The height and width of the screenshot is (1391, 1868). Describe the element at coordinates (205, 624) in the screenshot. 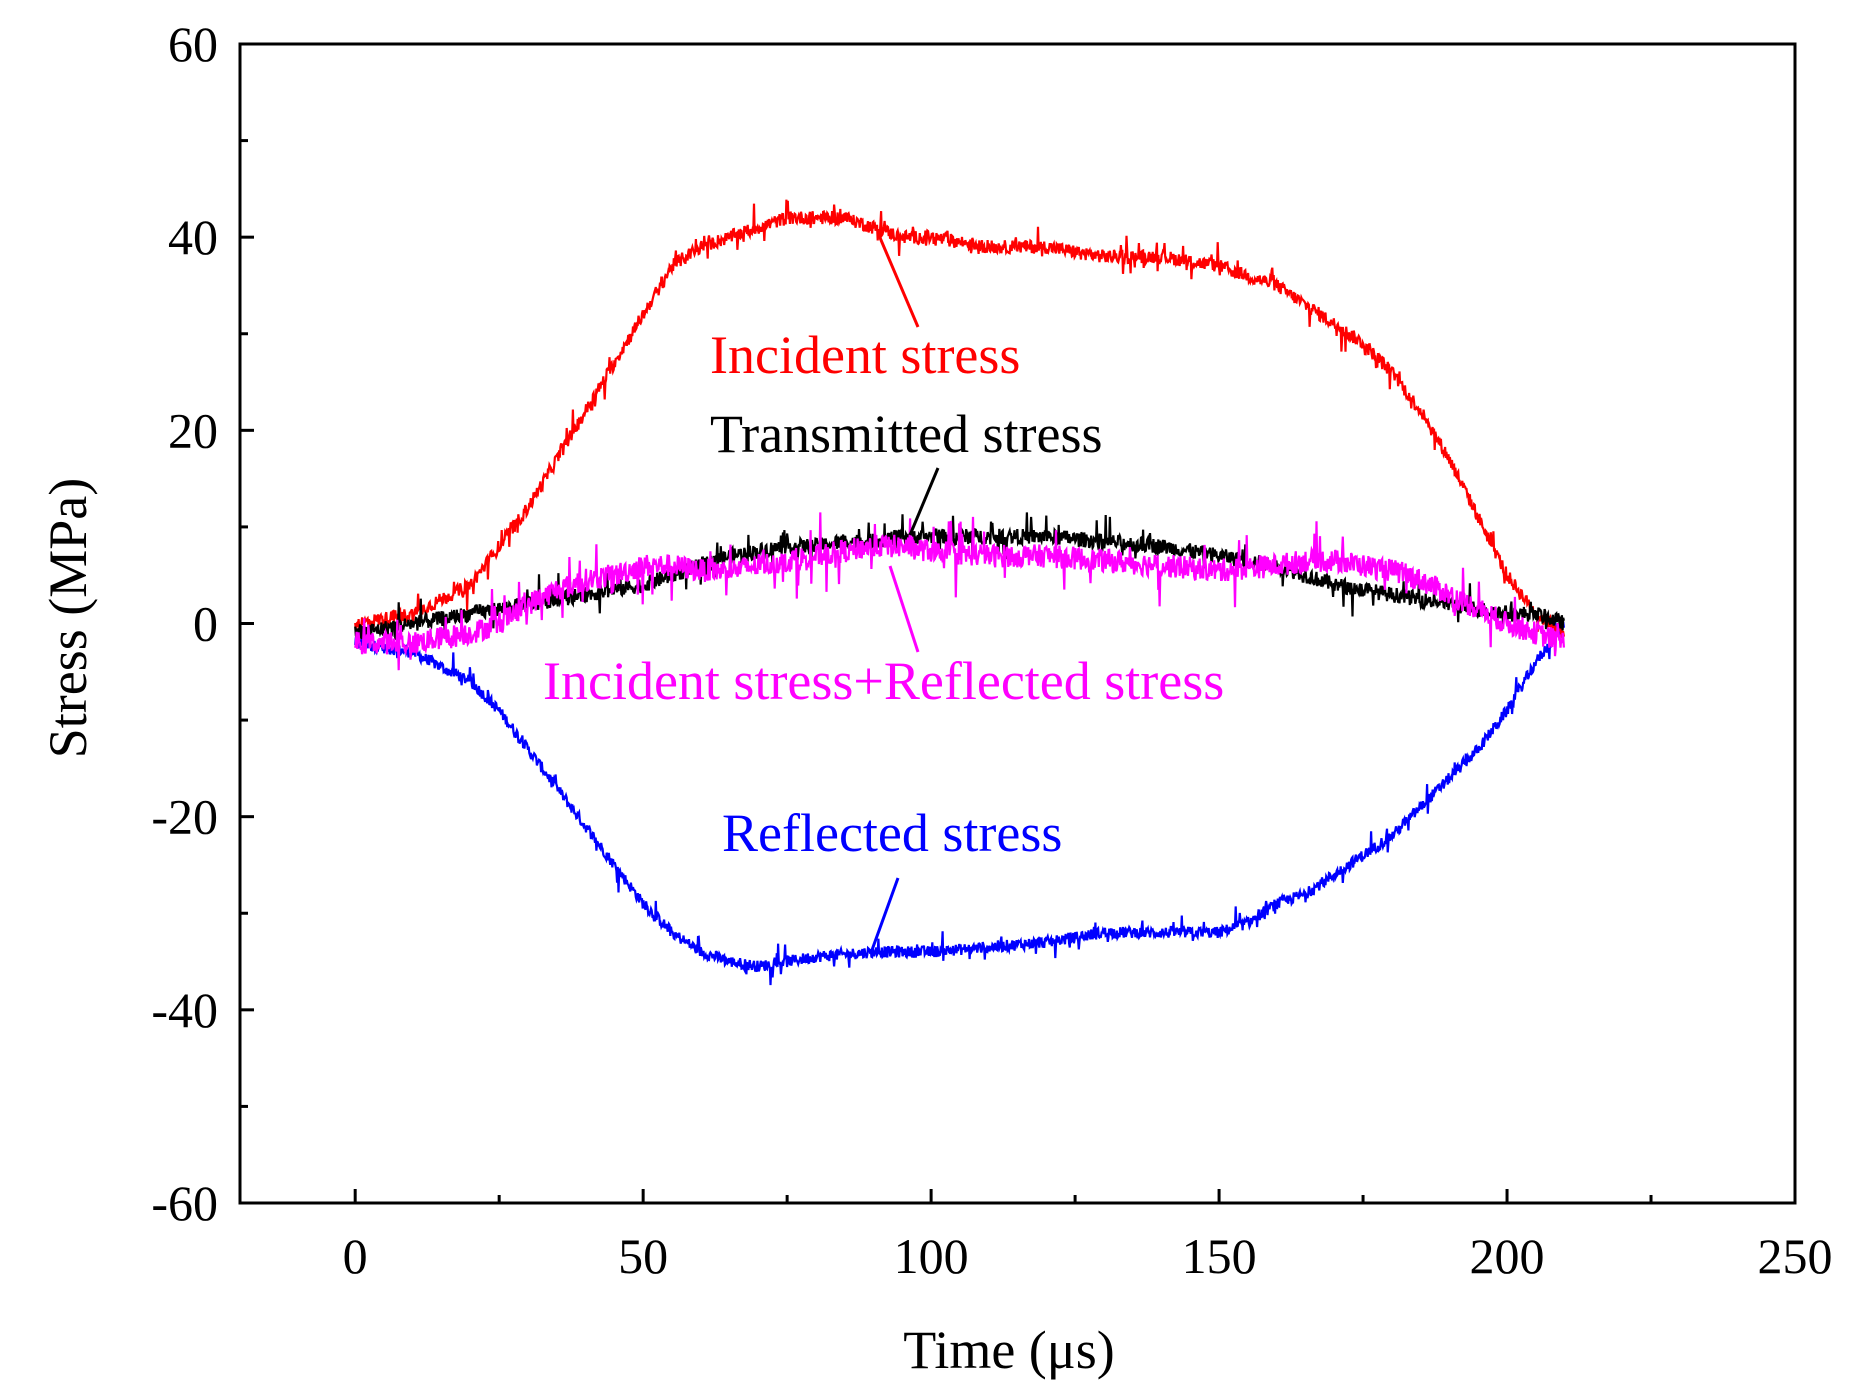

I see `y-tick-label: 0` at that location.